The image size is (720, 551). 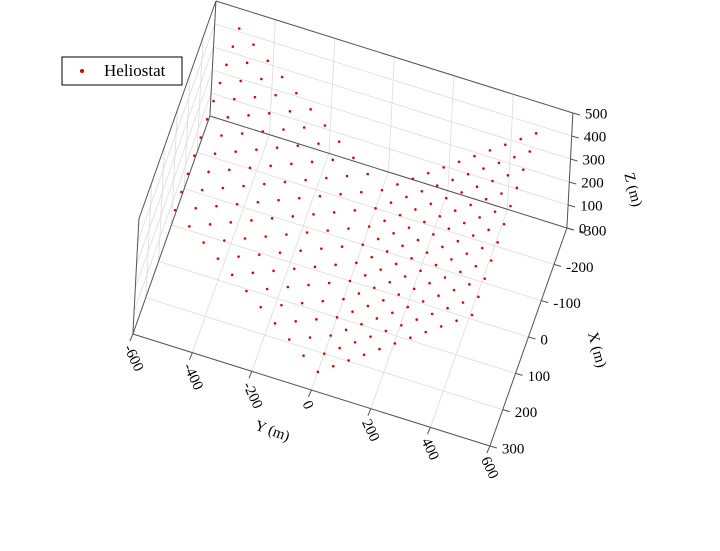 I want to click on z-tick-label: 400, so click(x=595, y=137).